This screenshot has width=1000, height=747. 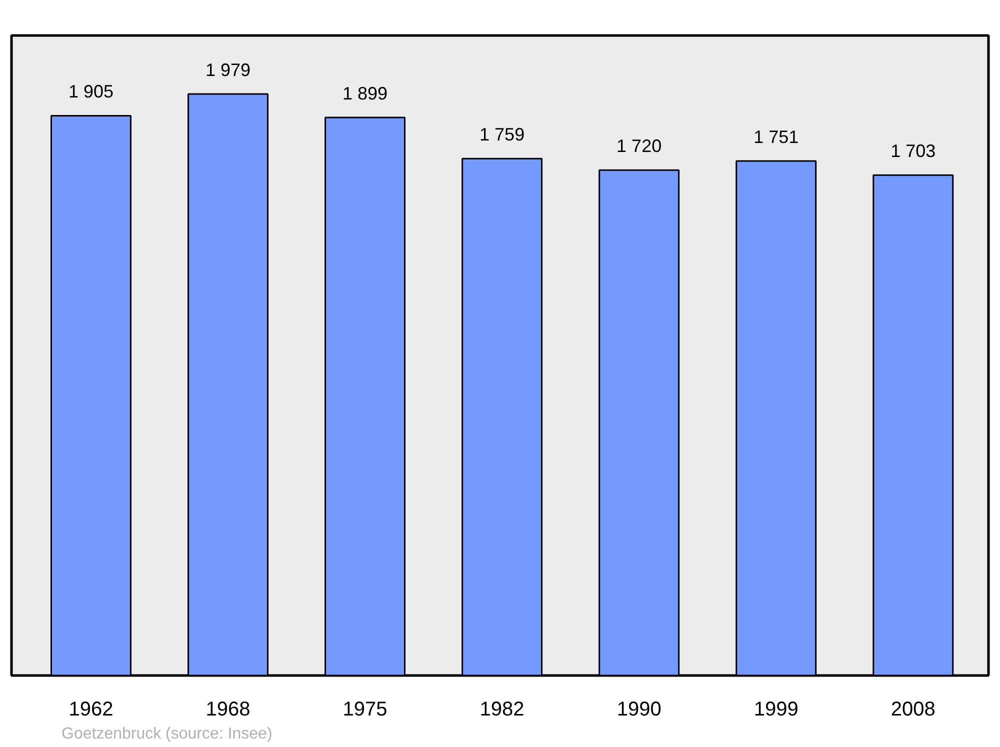 I want to click on data-label: 1 979, so click(x=228, y=70).